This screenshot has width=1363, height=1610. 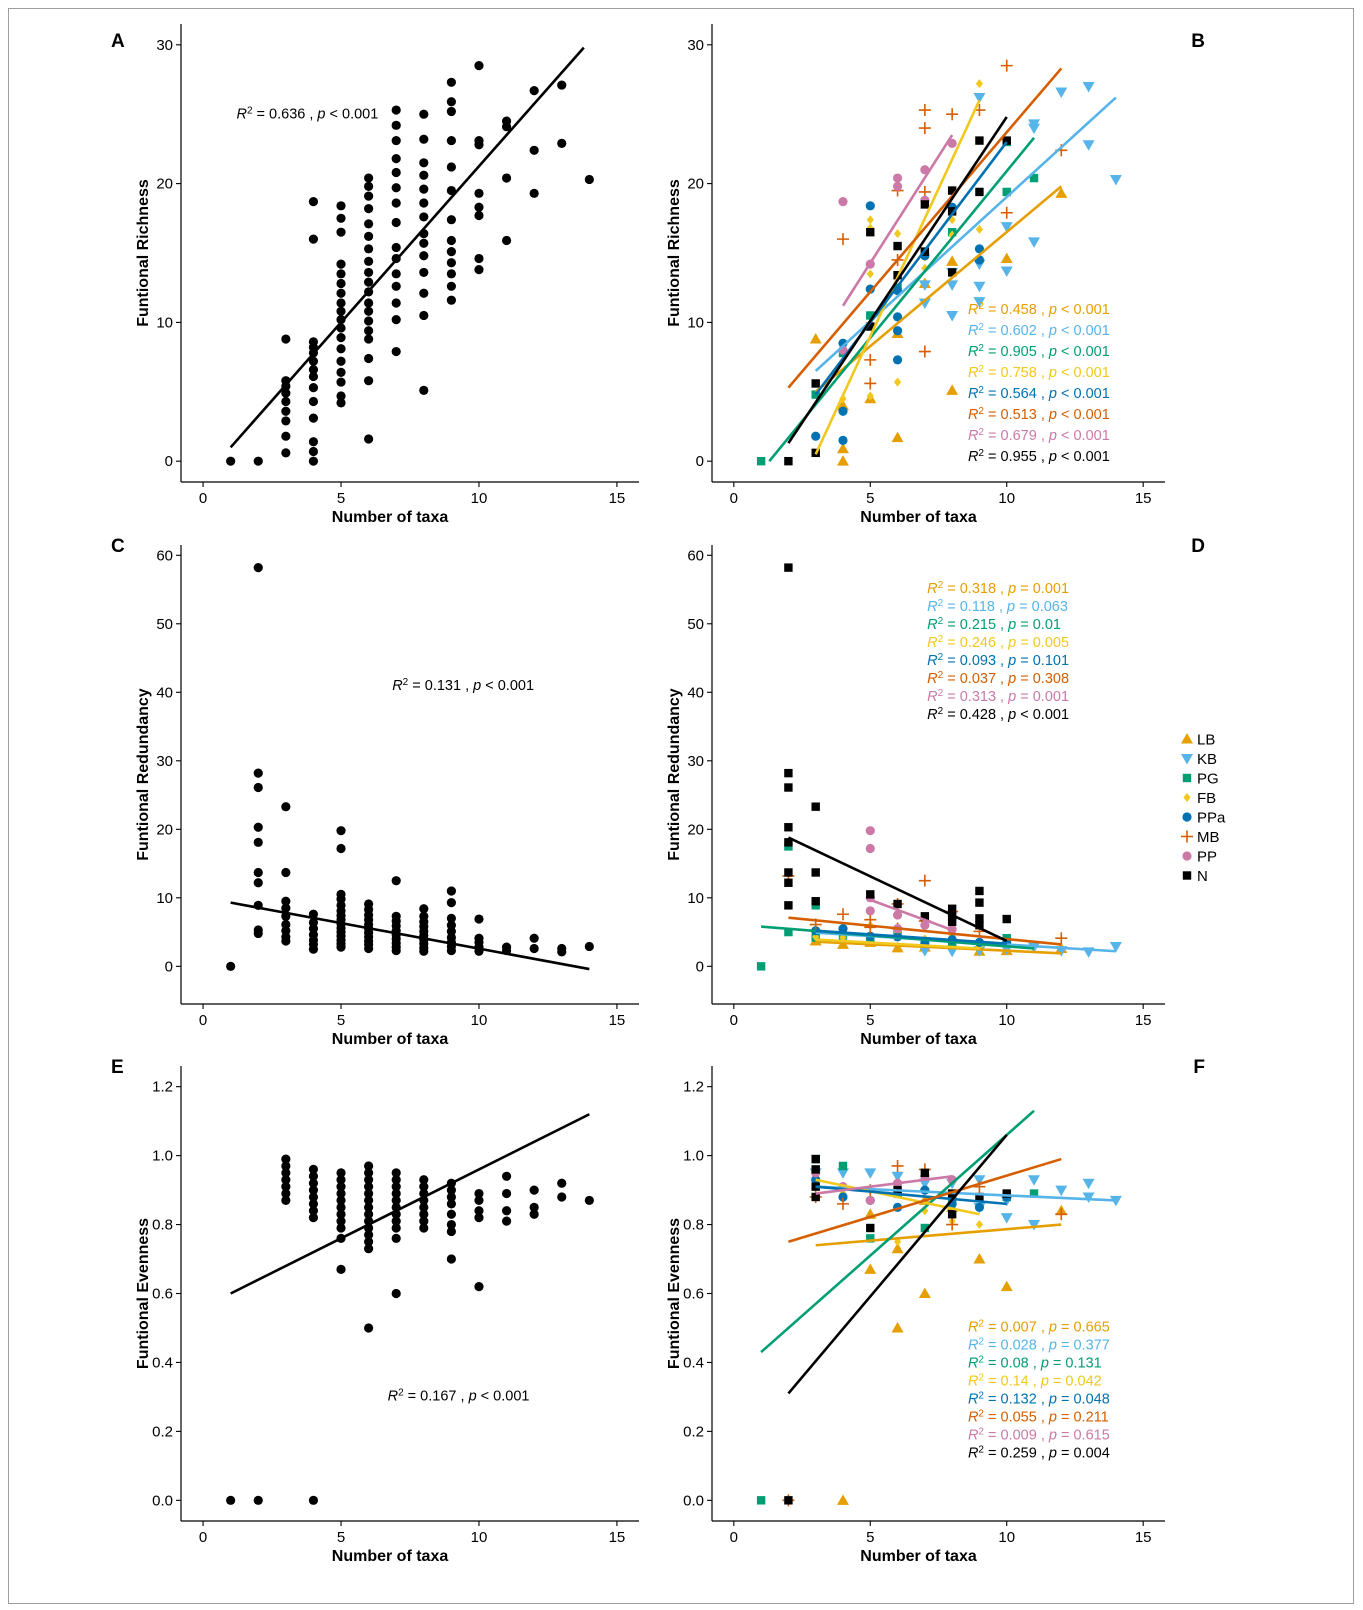 I want to click on y-axis-title: Funtional Richness, so click(x=674, y=253).